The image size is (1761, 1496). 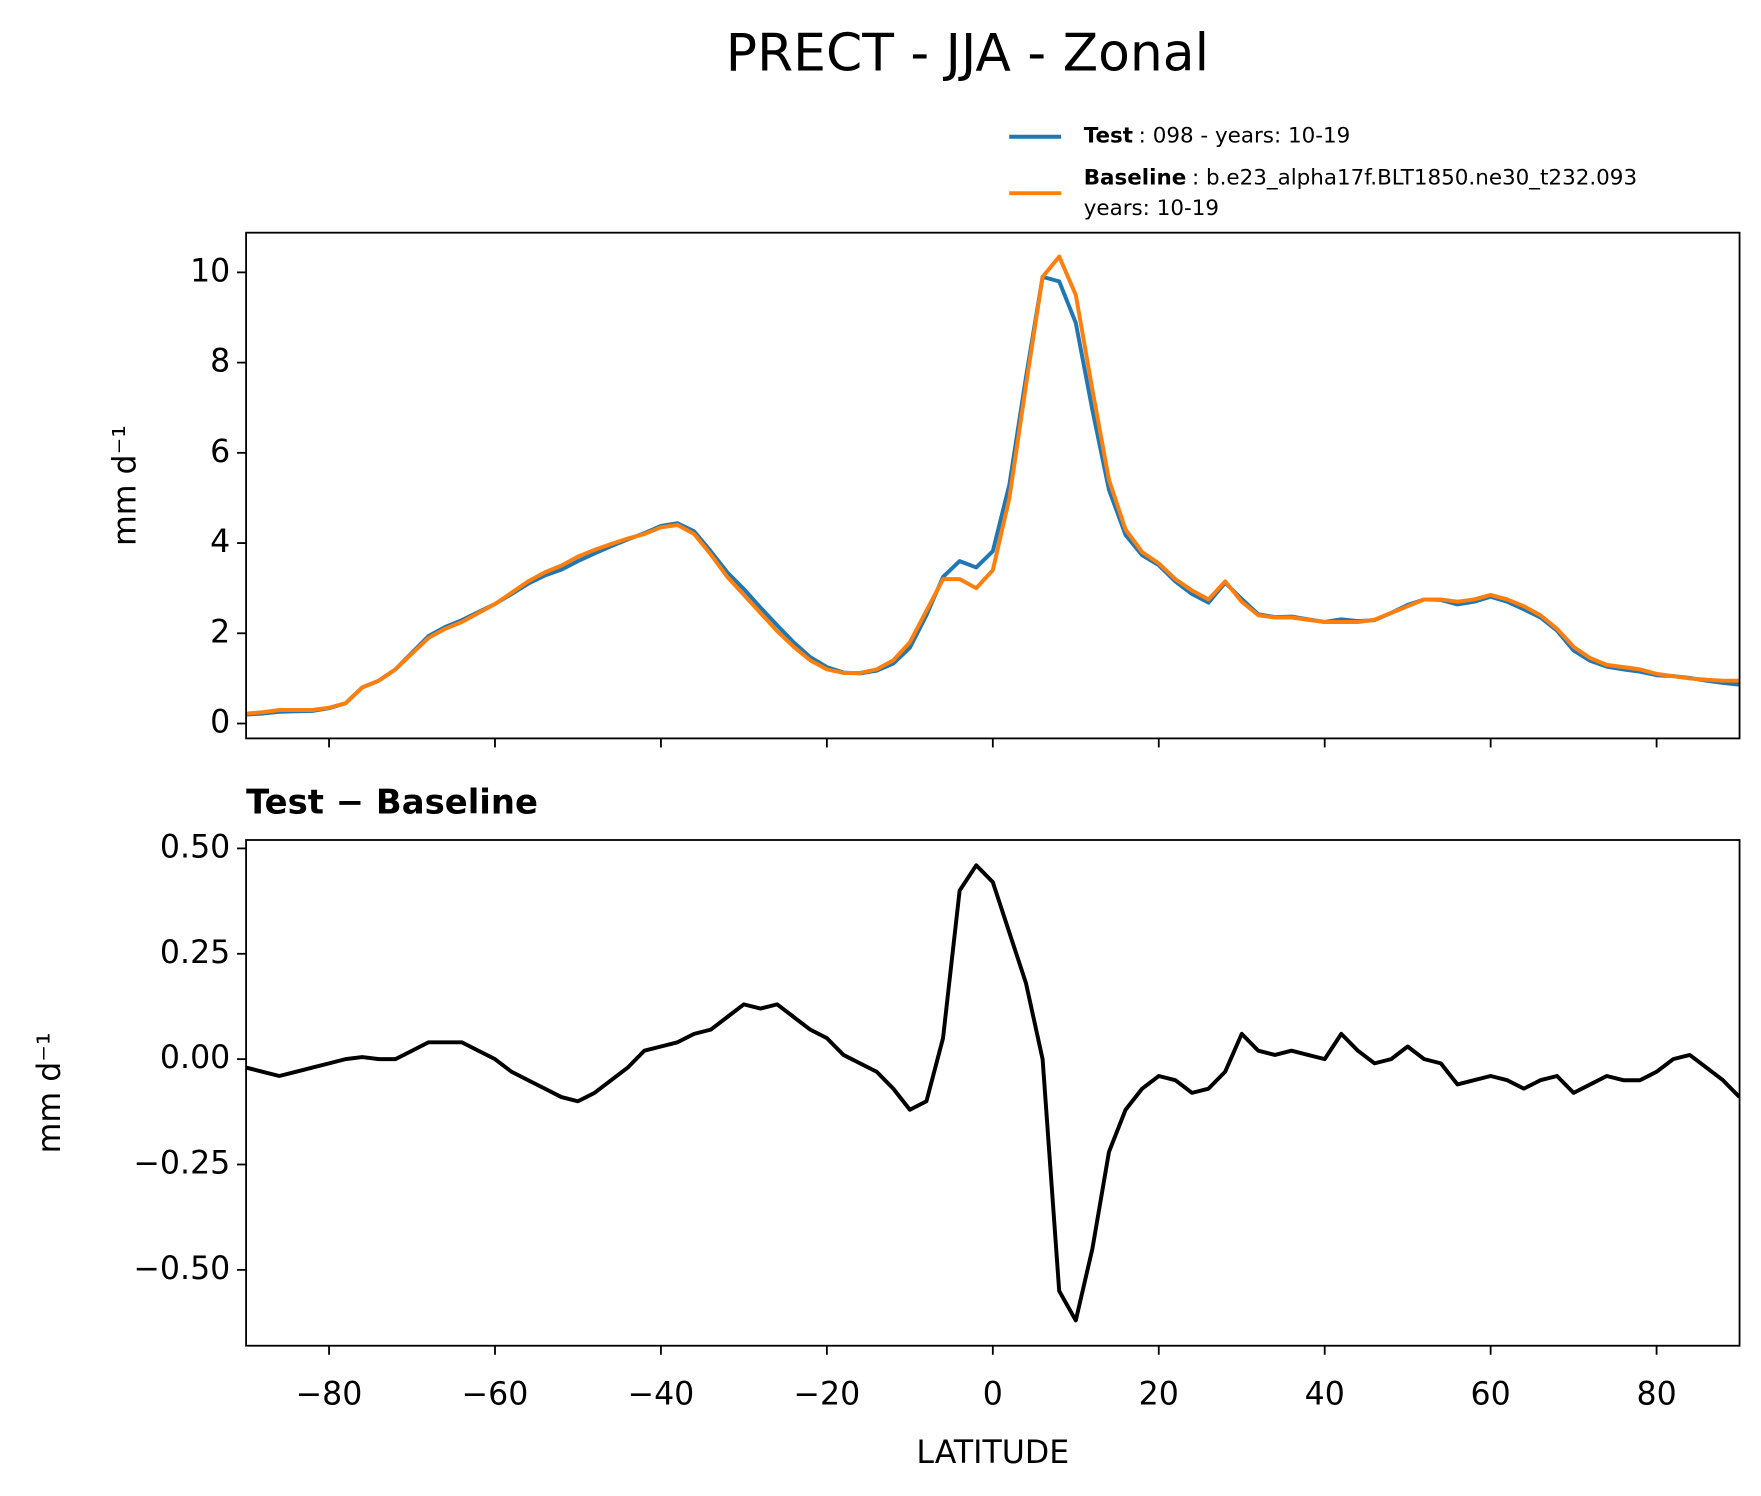 What do you see at coordinates (1656, 1394) in the screenshot?
I see `x-tick-label: 80` at bounding box center [1656, 1394].